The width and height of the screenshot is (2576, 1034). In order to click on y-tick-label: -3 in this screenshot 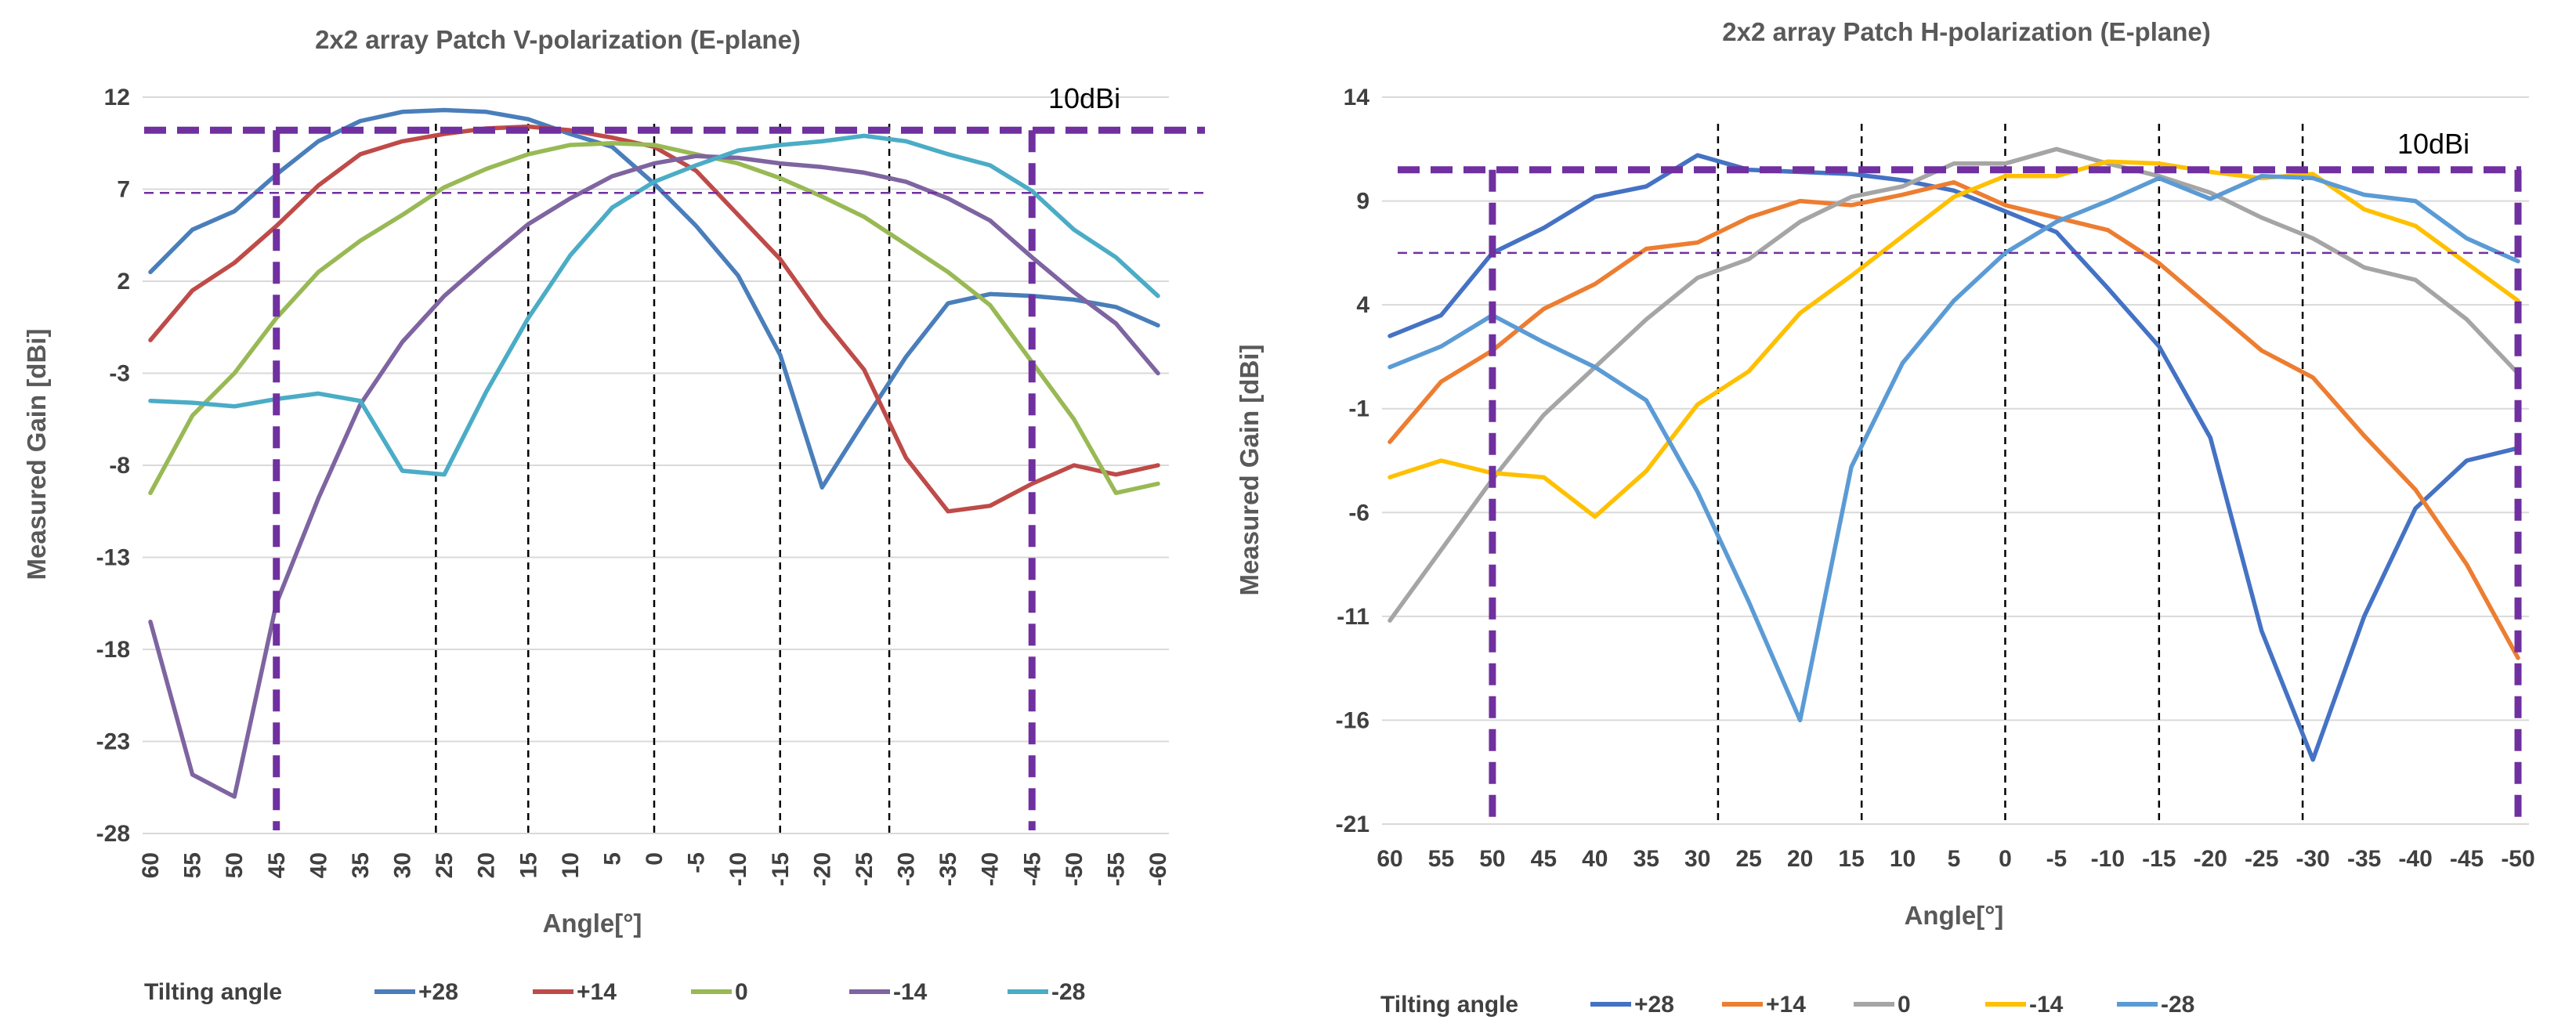, I will do `click(120, 374)`.